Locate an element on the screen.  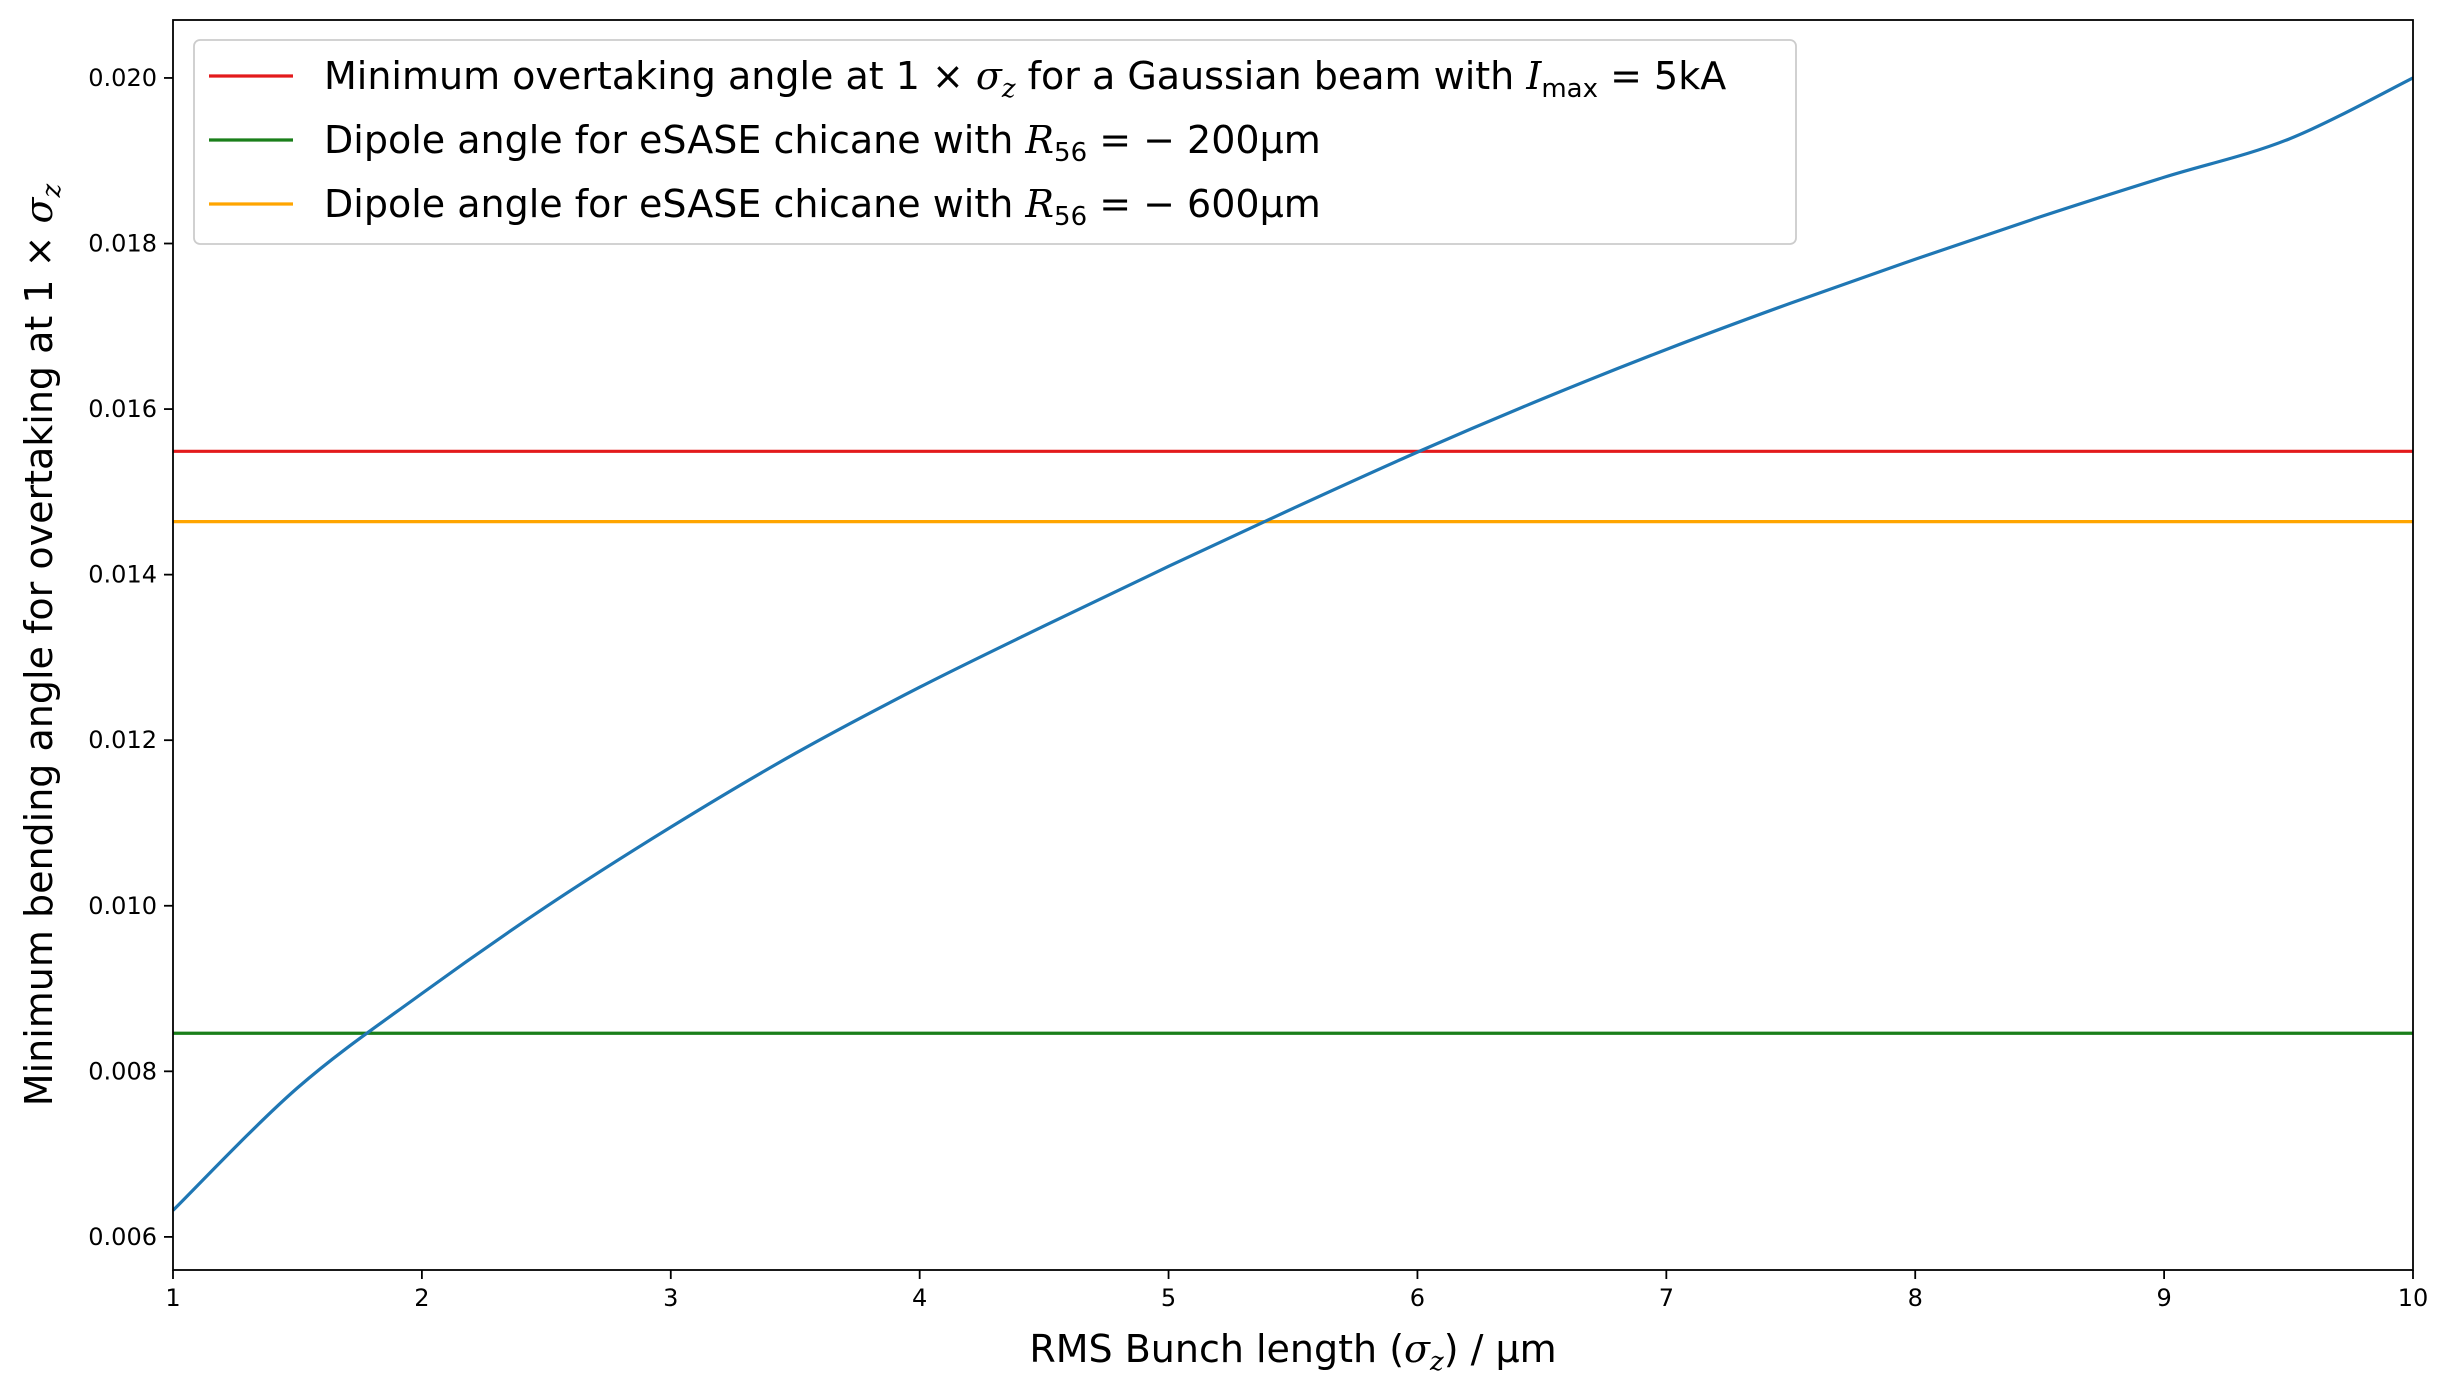
x-tick-label: 7 is located at coordinates (1666, 1298).